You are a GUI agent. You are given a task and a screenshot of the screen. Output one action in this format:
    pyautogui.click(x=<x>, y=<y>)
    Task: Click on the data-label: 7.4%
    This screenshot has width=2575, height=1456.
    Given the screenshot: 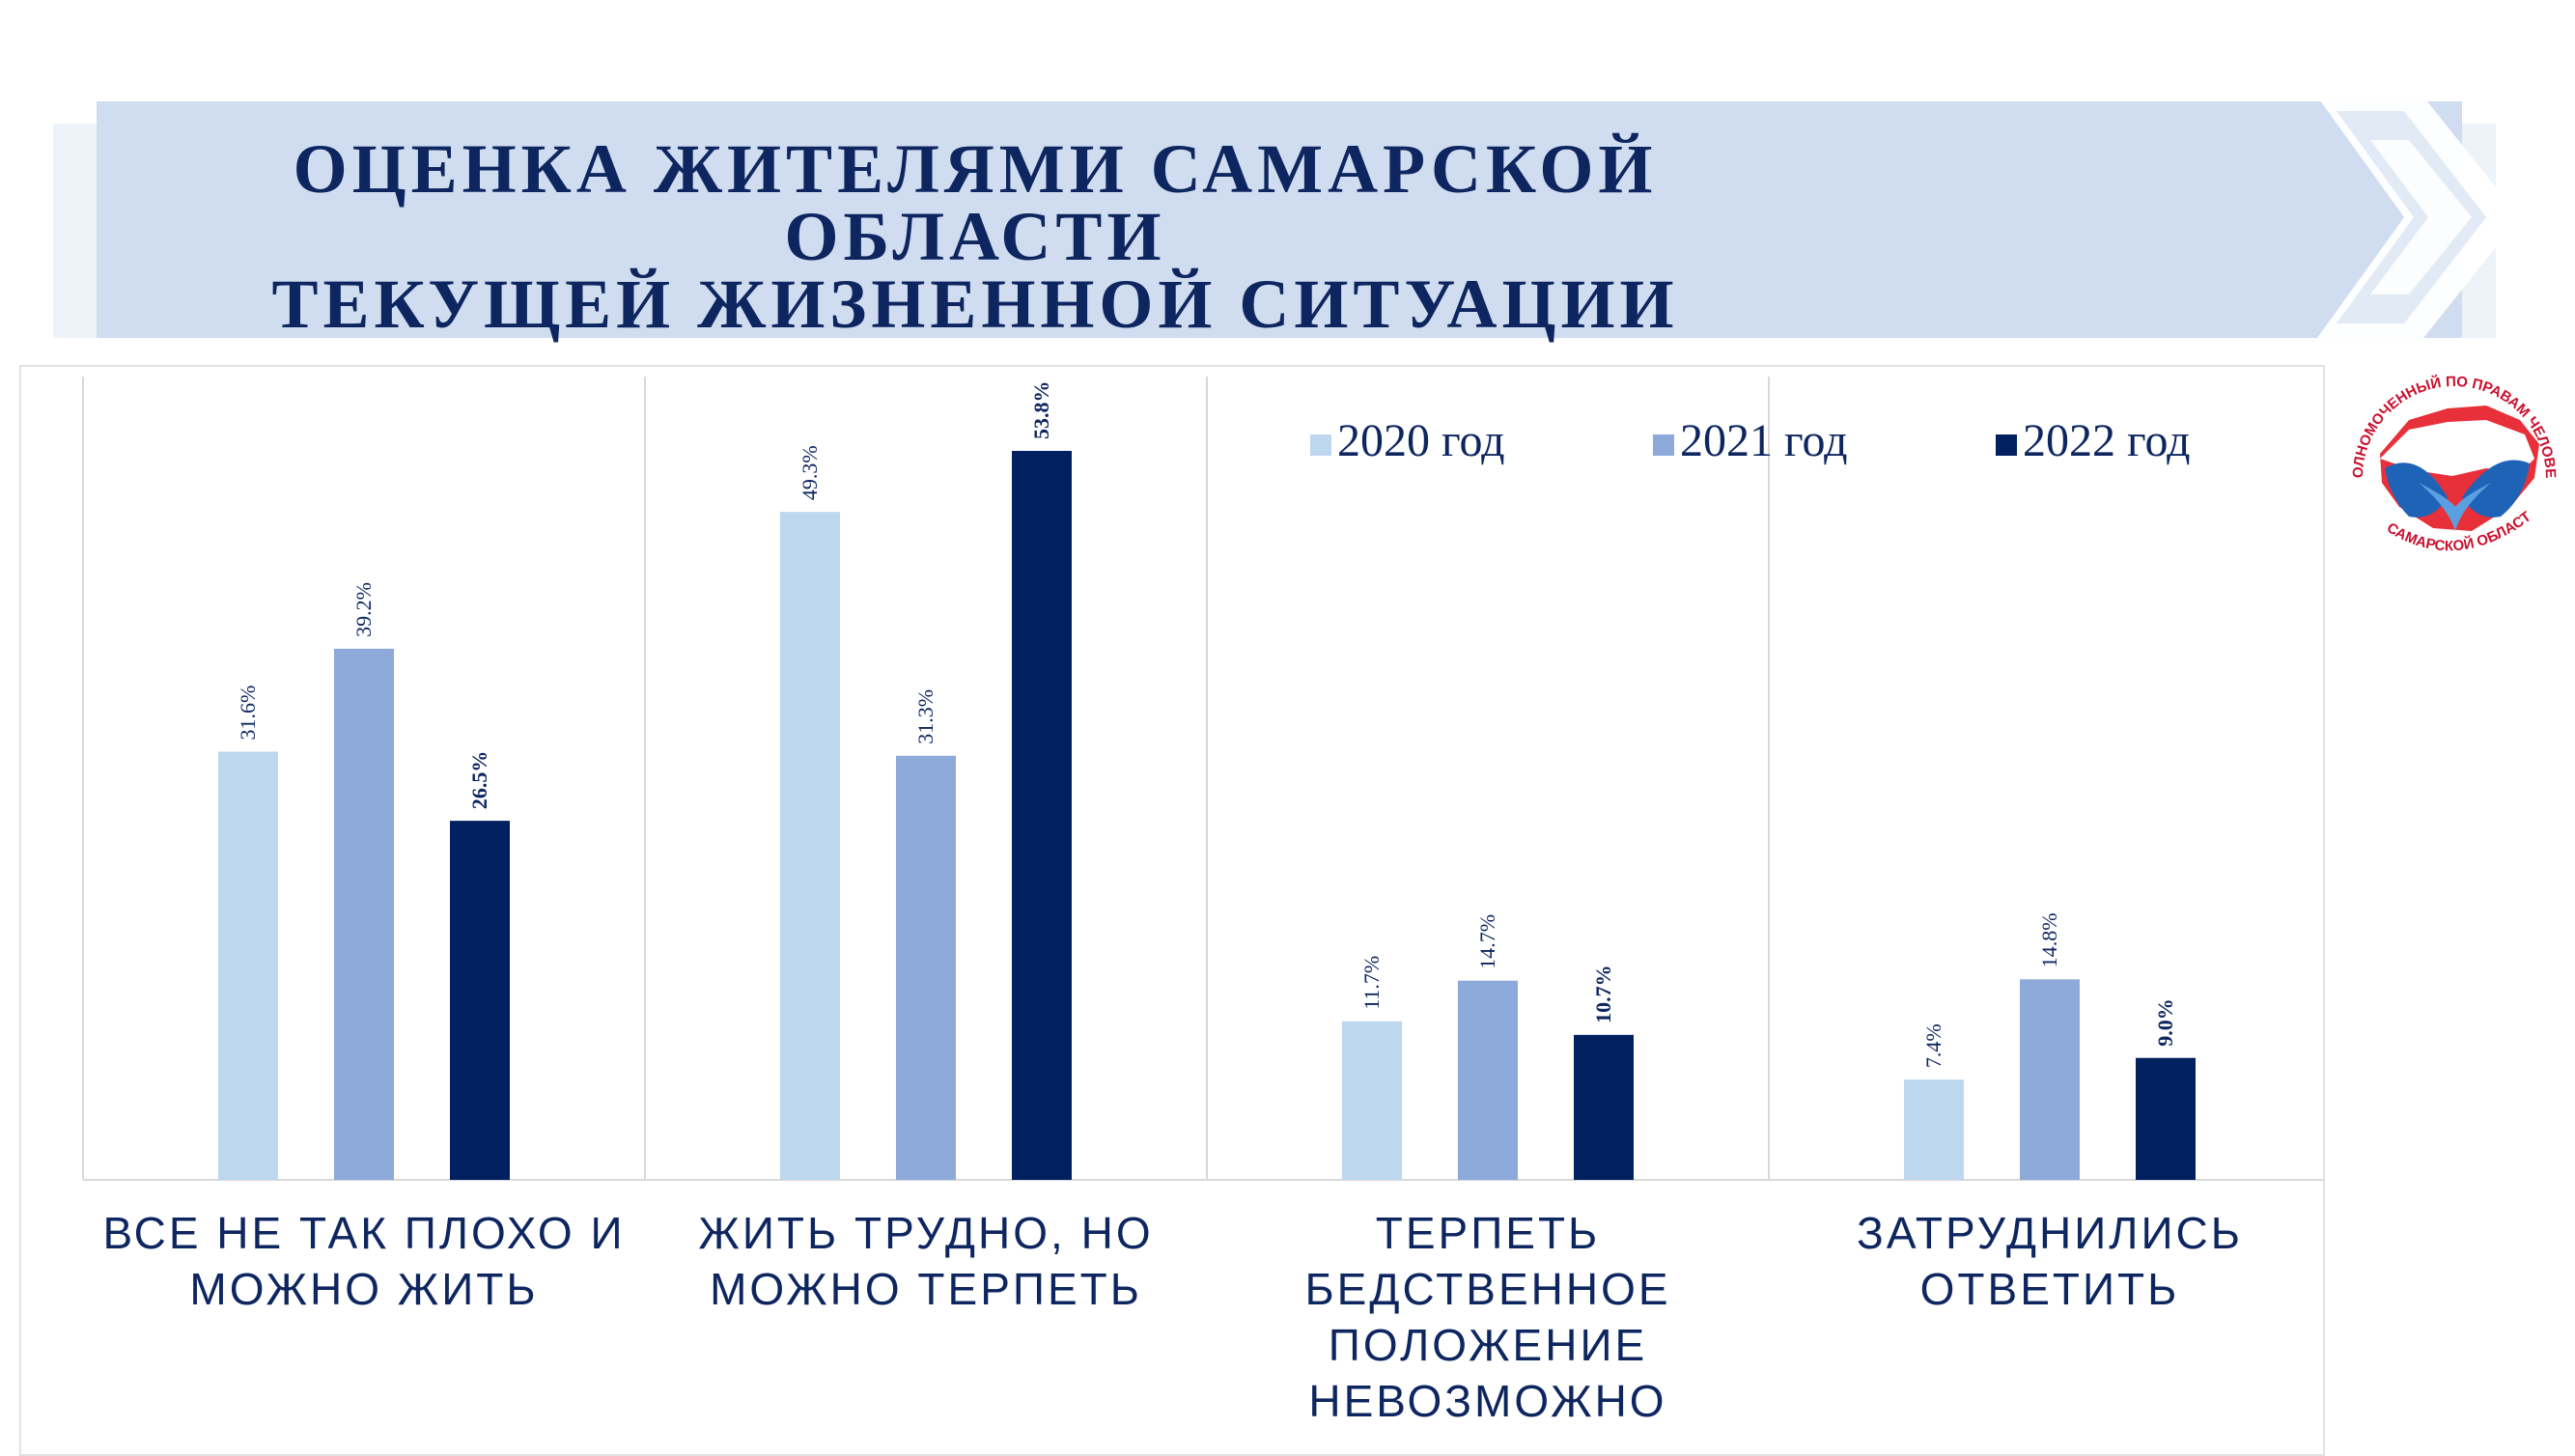 What is the action you would take?
    pyautogui.click(x=1933, y=1045)
    